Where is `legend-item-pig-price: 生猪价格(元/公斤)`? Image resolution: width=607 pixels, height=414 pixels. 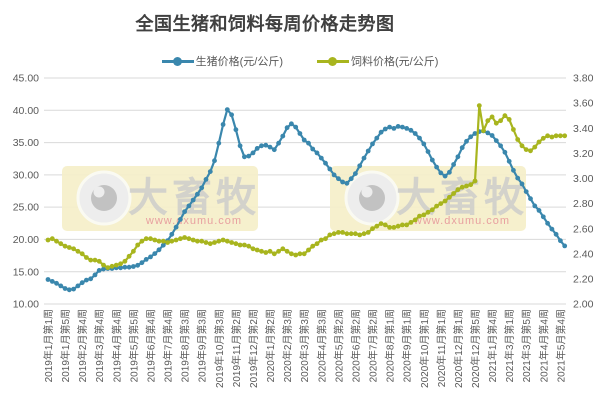 legend-item-pig-price: 生猪价格(元/公斤) is located at coordinates (222, 61).